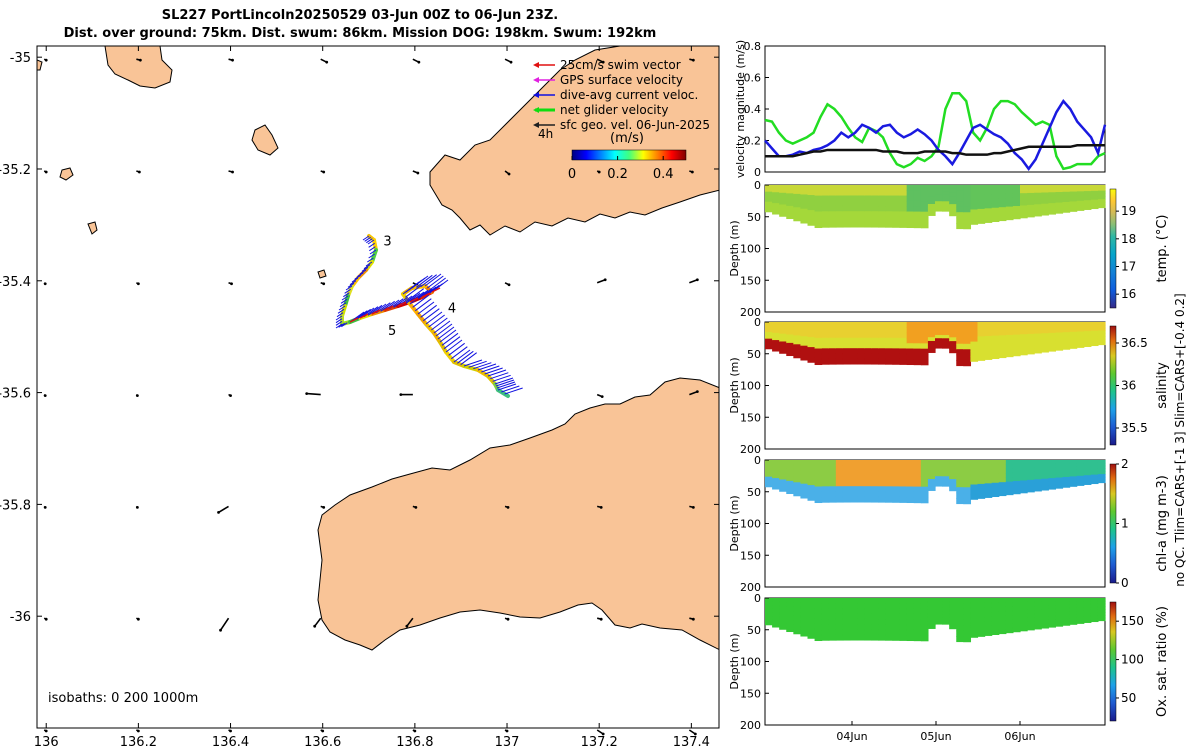 The width and height of the screenshot is (1200, 750). I want to click on section-colorbar, so click(1113, 385).